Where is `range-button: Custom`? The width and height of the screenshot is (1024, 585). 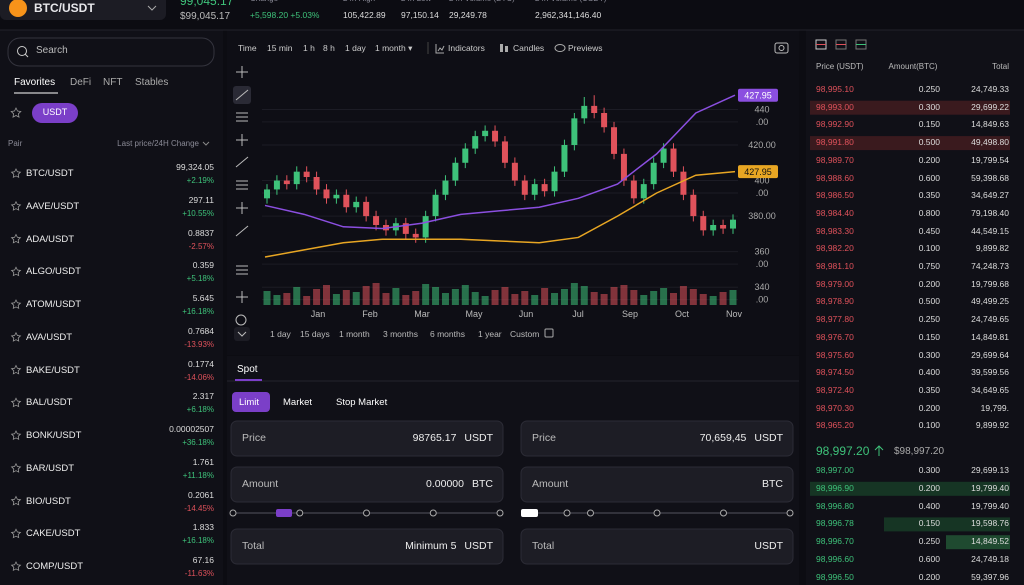 range-button: Custom is located at coordinates (525, 334).